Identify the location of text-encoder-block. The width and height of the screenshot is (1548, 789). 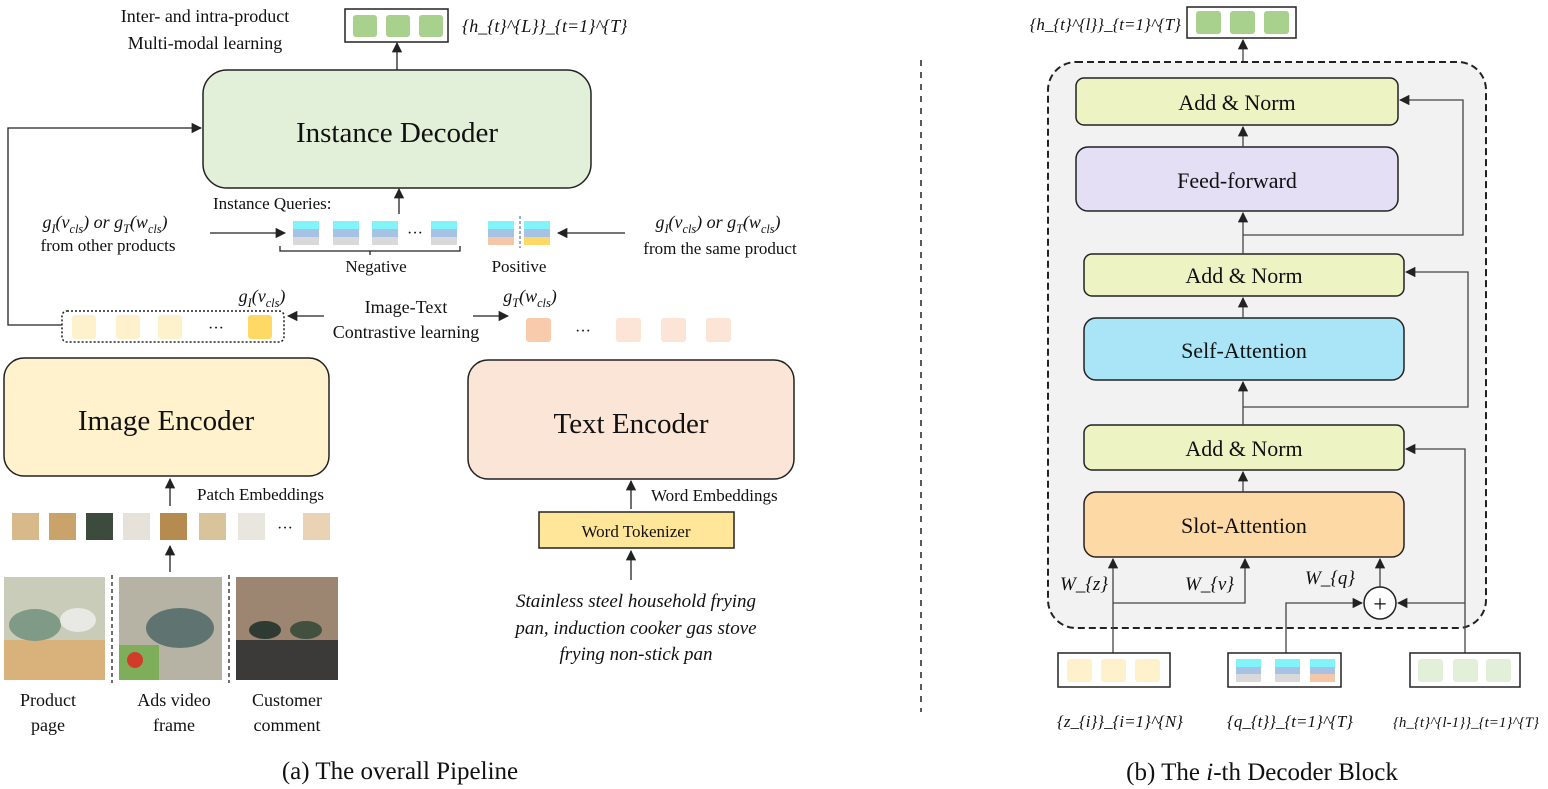
(631, 419).